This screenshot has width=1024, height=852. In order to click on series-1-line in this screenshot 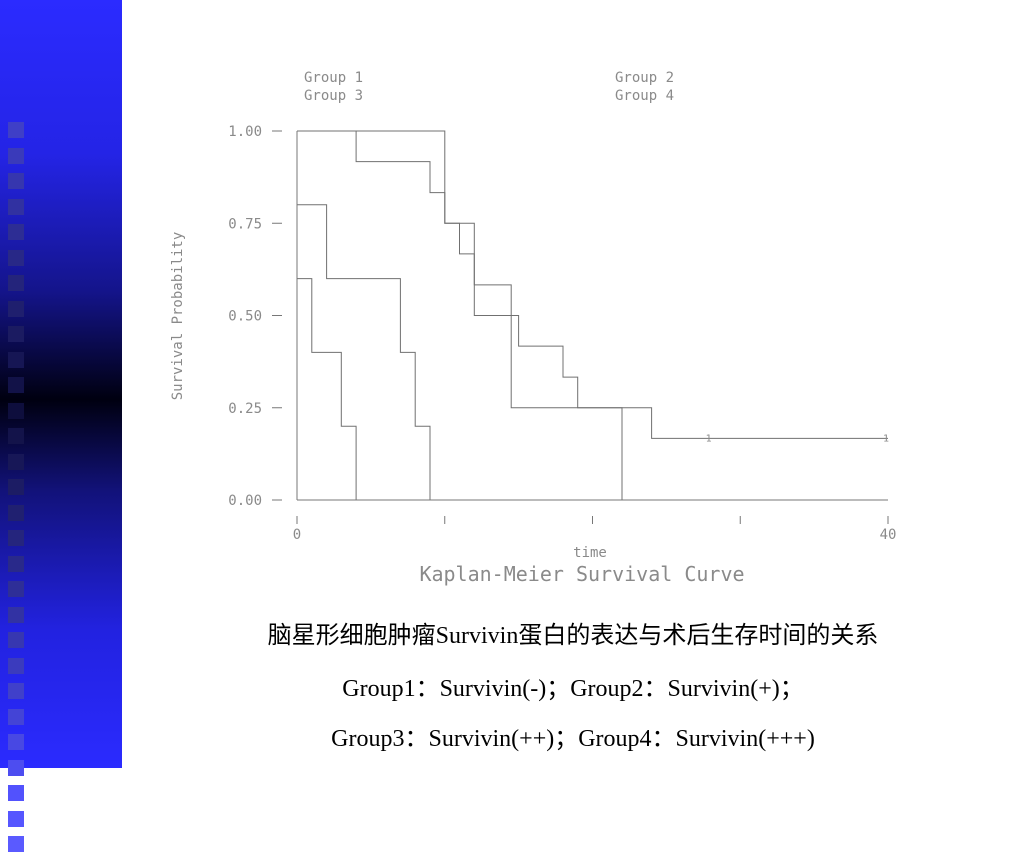, I will do `click(460, 315)`.